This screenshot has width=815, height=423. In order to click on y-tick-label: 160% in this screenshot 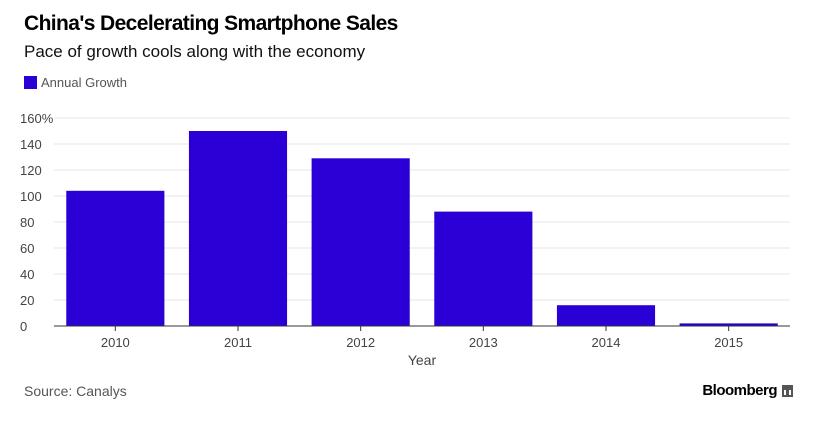, I will do `click(37, 118)`.